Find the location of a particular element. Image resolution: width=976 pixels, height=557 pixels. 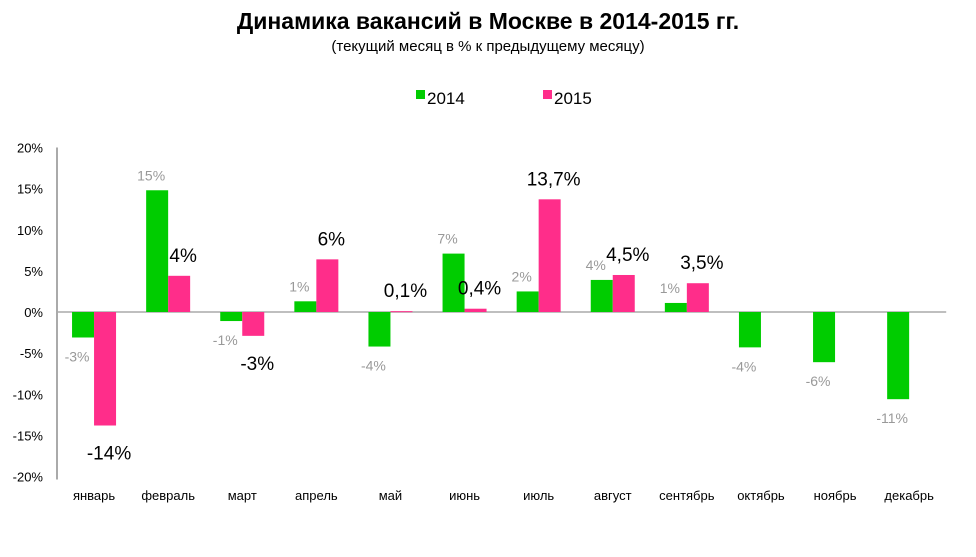

y-tick-label: -5% is located at coordinates (32, 353).